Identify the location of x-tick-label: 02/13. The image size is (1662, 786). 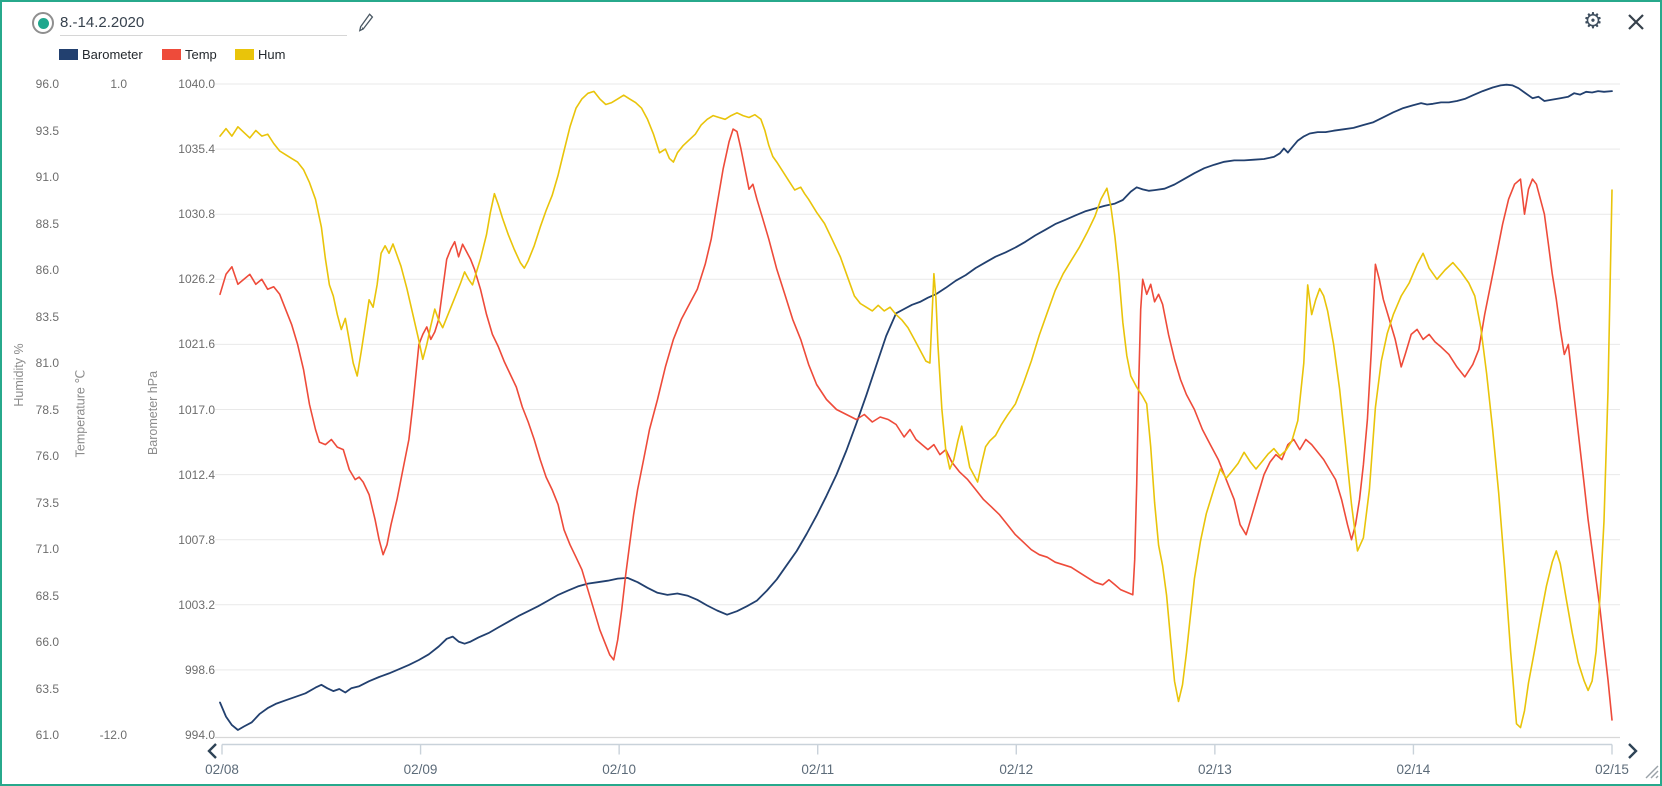
(1214, 769).